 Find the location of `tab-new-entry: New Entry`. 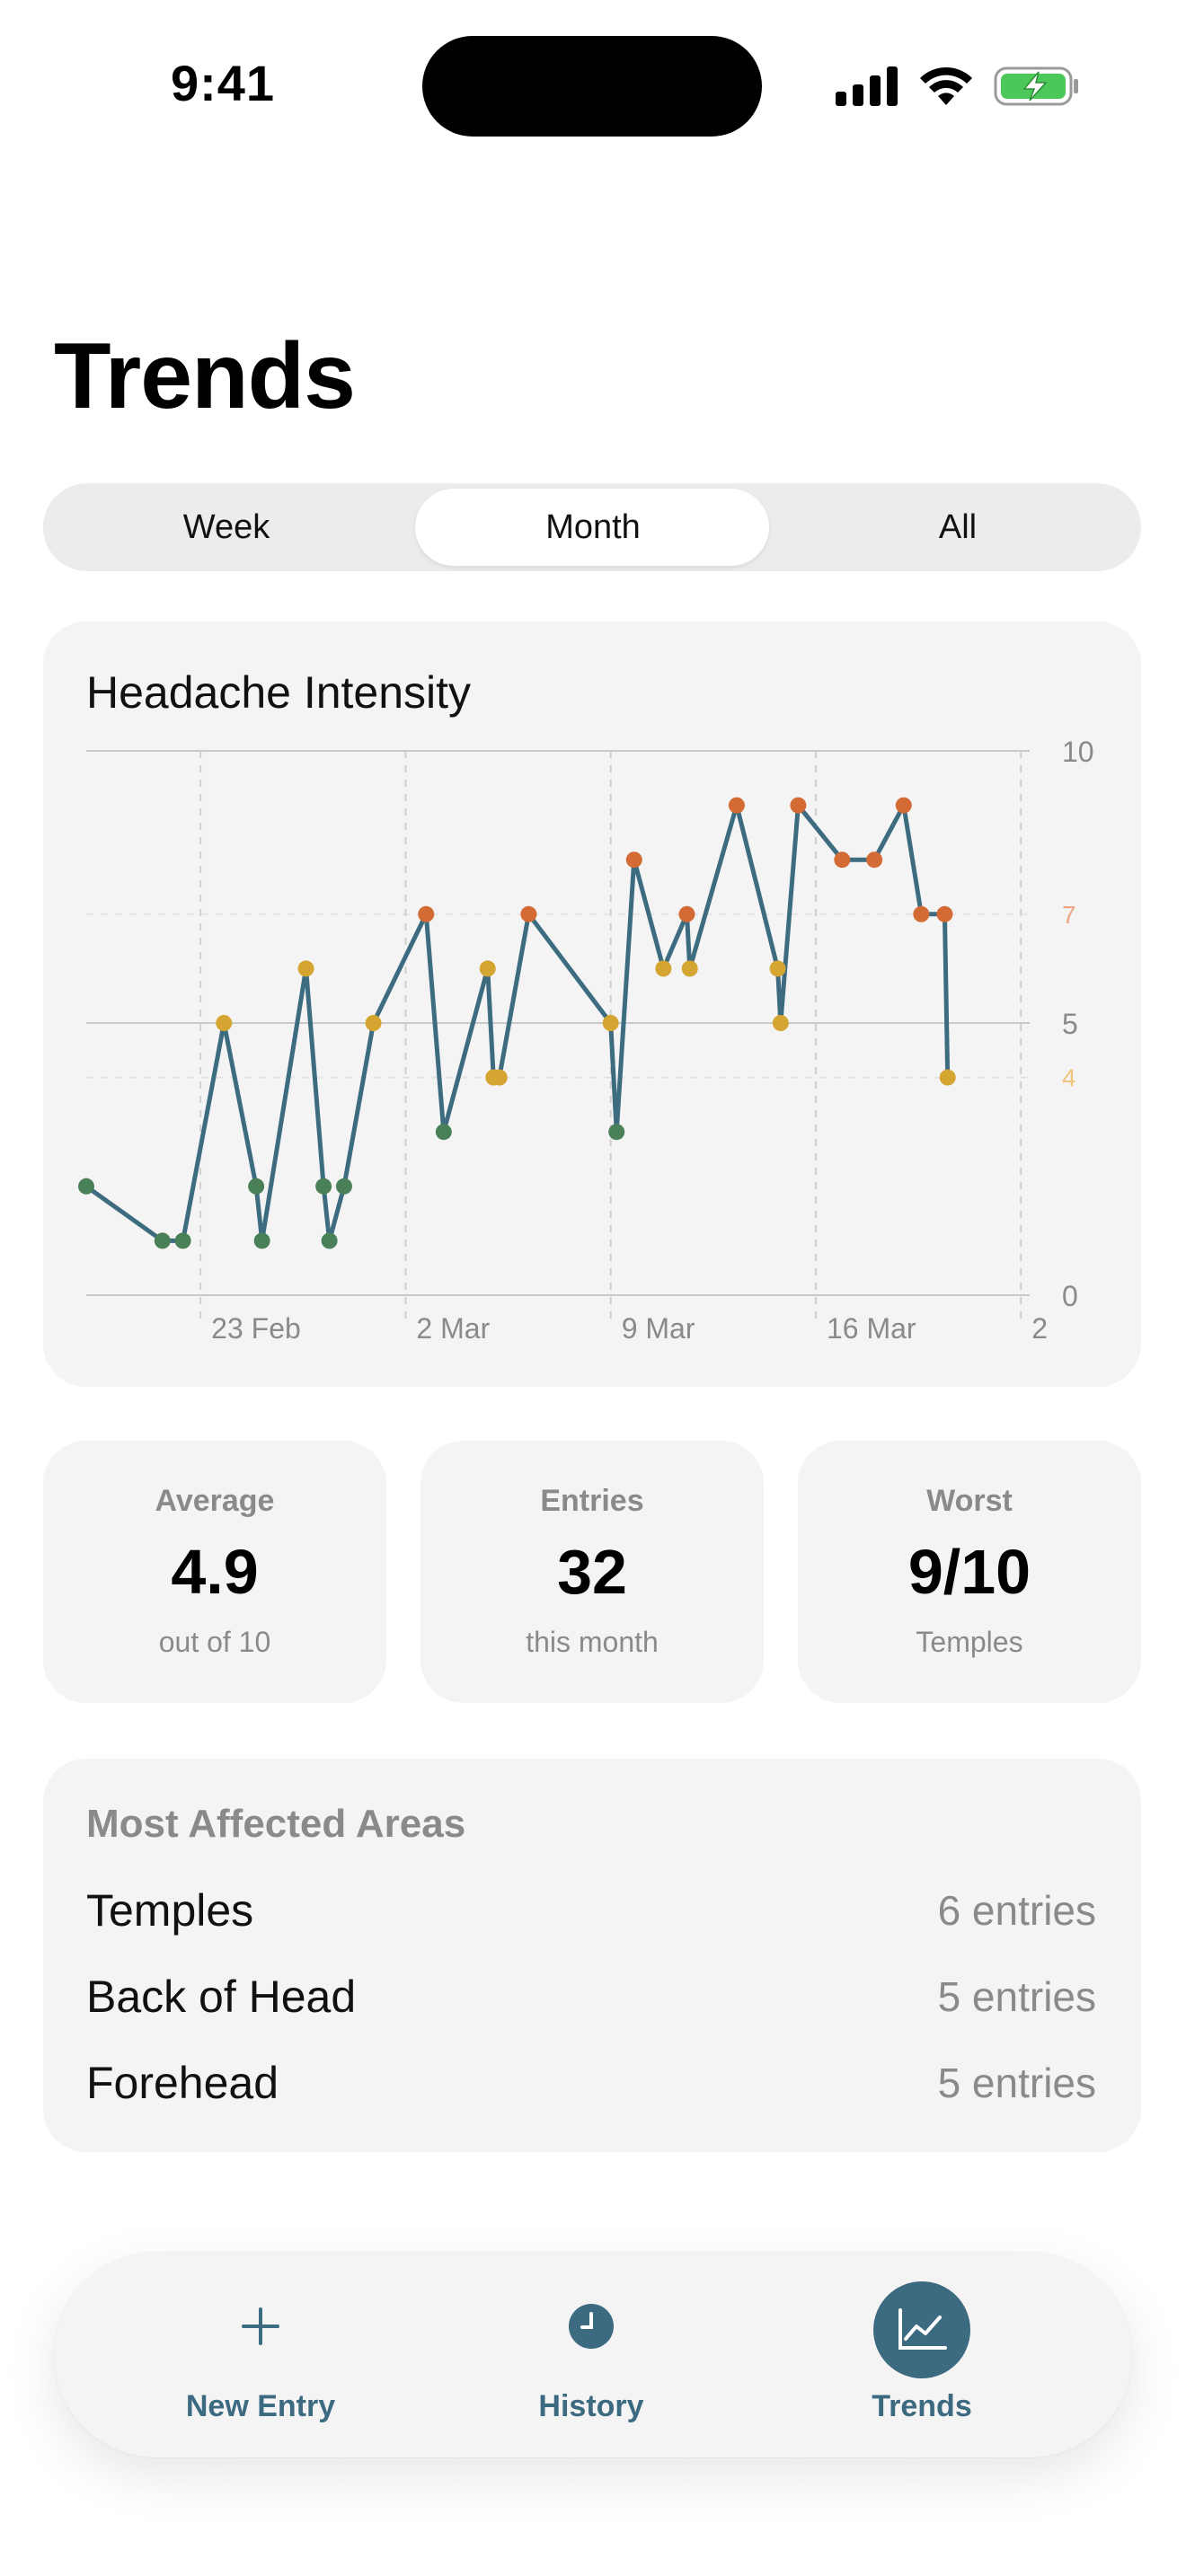

tab-new-entry: New Entry is located at coordinates (260, 2406).